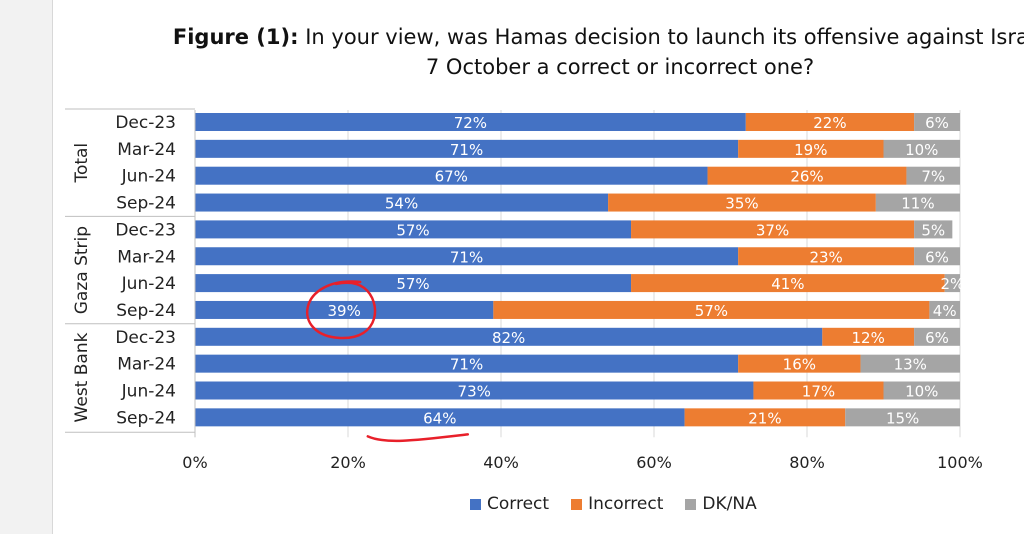 The image size is (1024, 534). I want to click on data-label: 64%, so click(439, 418).